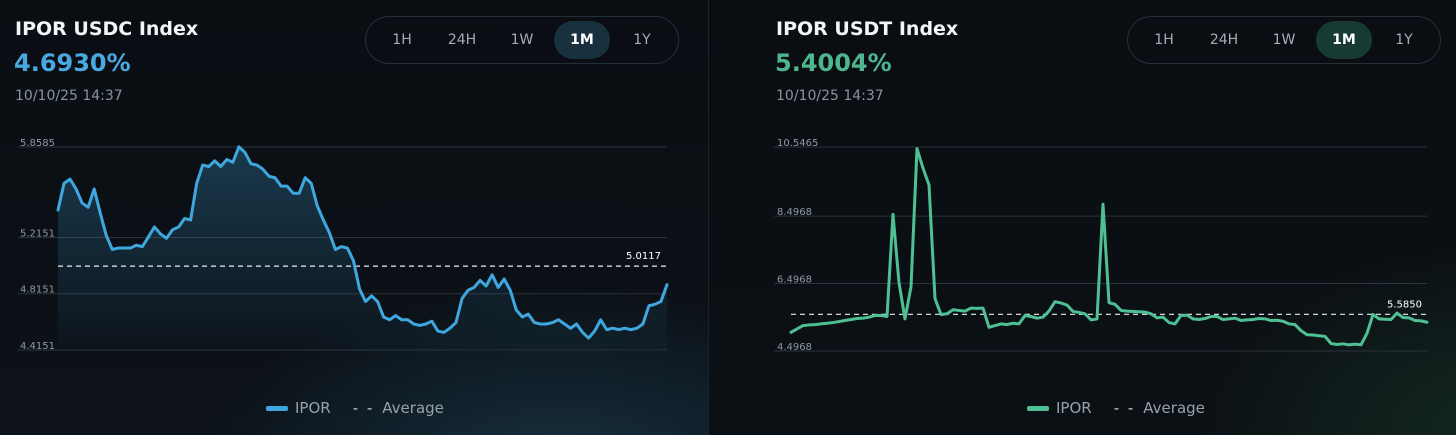 The image size is (1456, 435). I want to click on usdt-range-1m-button: 1M, so click(1344, 40).